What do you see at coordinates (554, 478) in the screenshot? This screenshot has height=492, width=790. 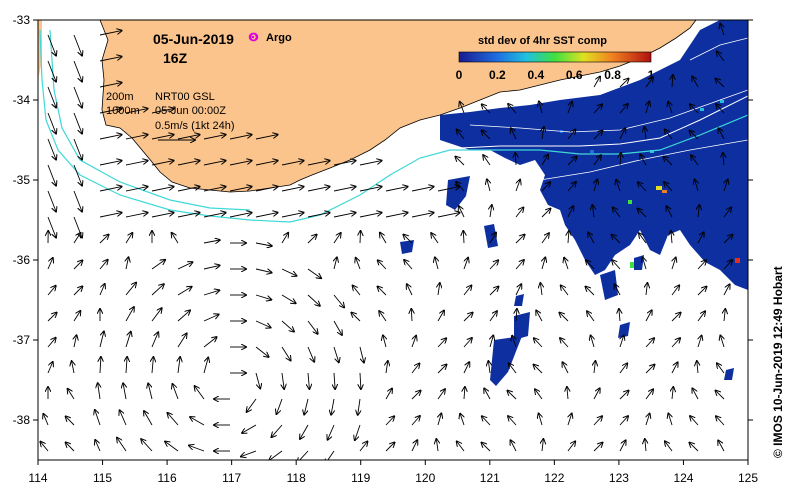 I see `x-tick-label: 122` at bounding box center [554, 478].